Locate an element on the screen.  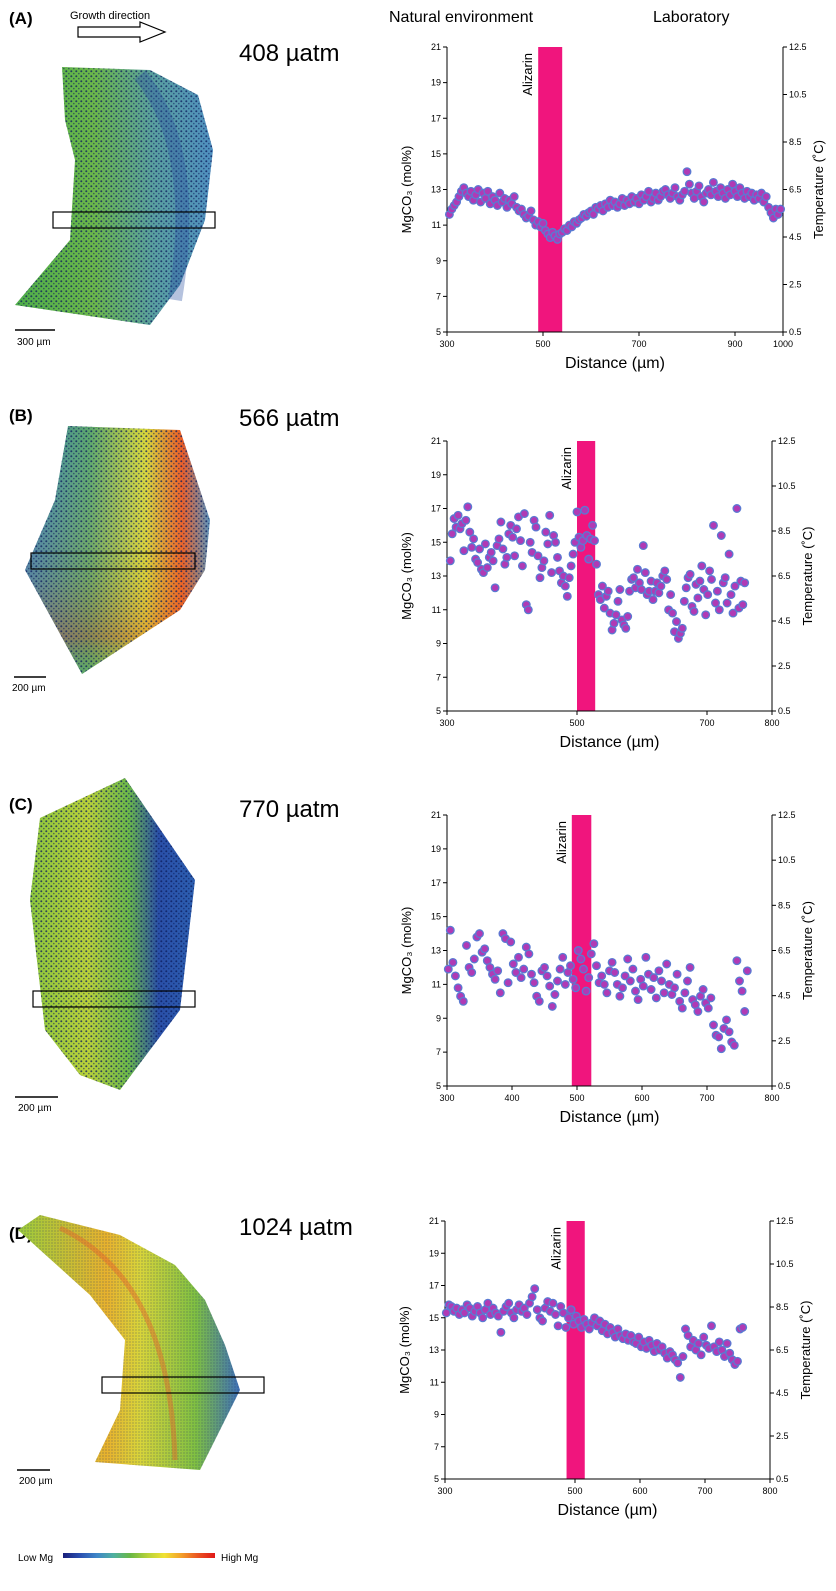
y-tick-label: 7 is located at coordinates (438, 1052).